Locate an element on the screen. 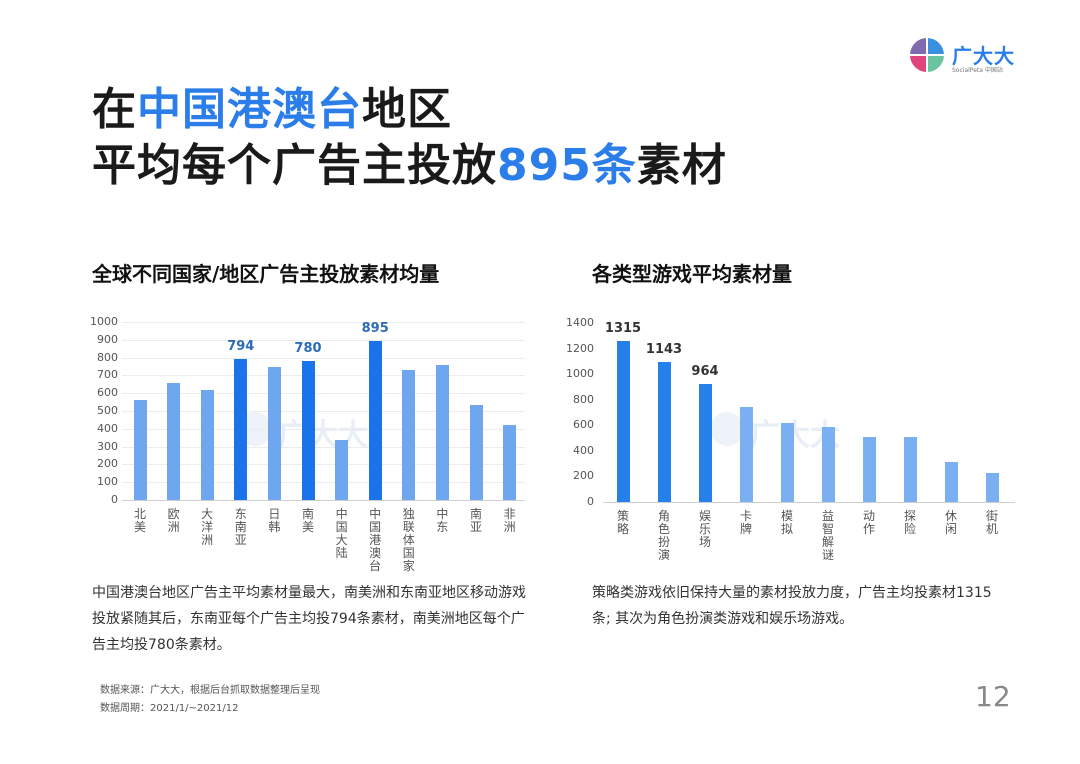 This screenshot has width=1080, height=764. x-category-label: 大洋洲 is located at coordinates (207, 527).